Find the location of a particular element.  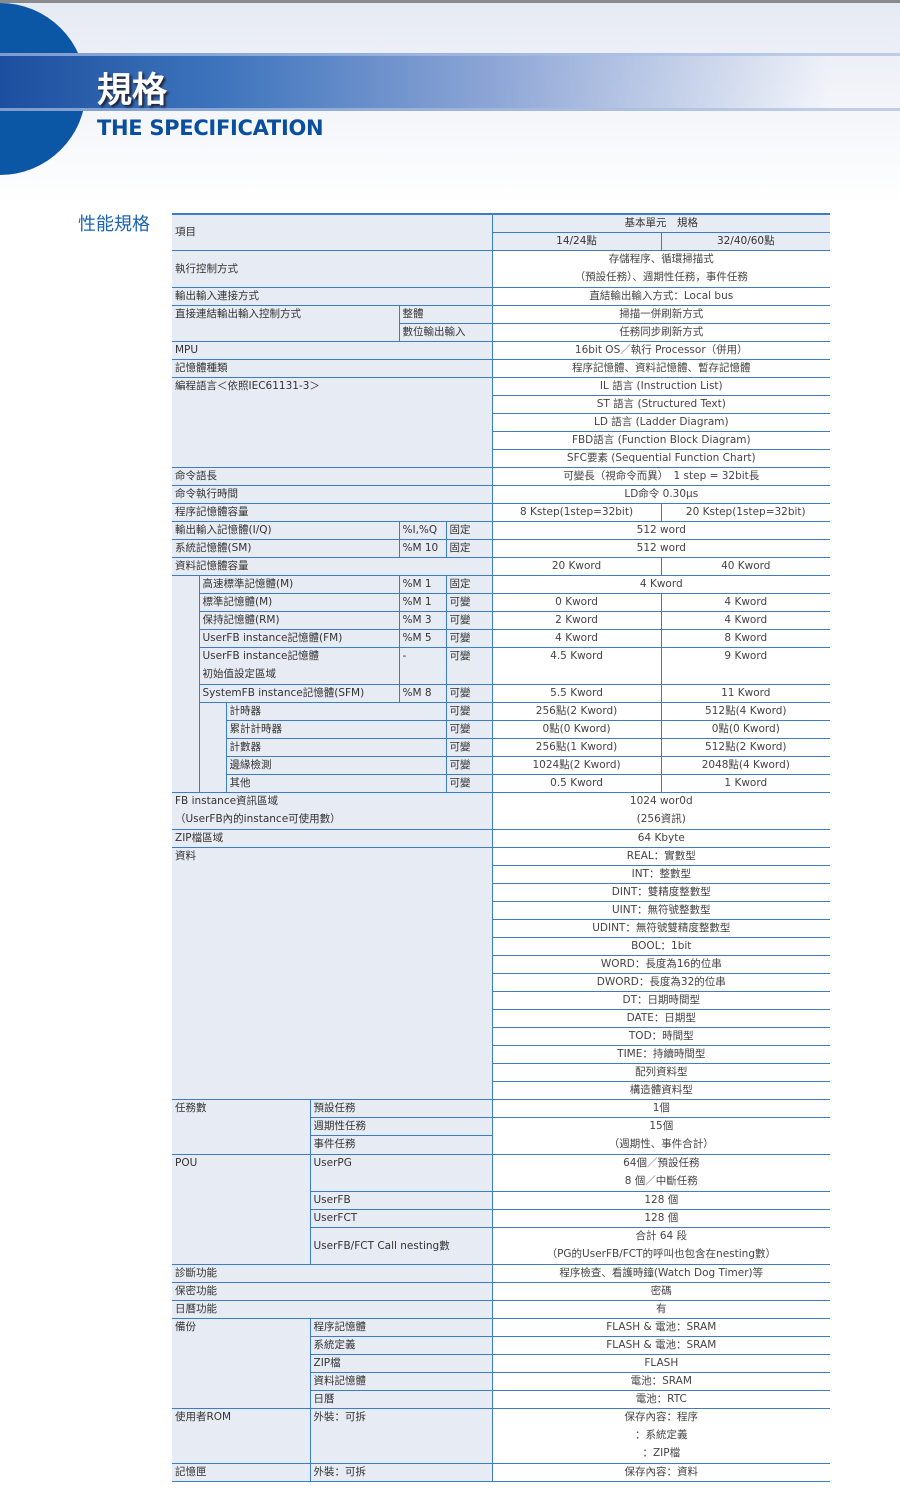

row-label: 資料記憶體容量 is located at coordinates (332, 566).